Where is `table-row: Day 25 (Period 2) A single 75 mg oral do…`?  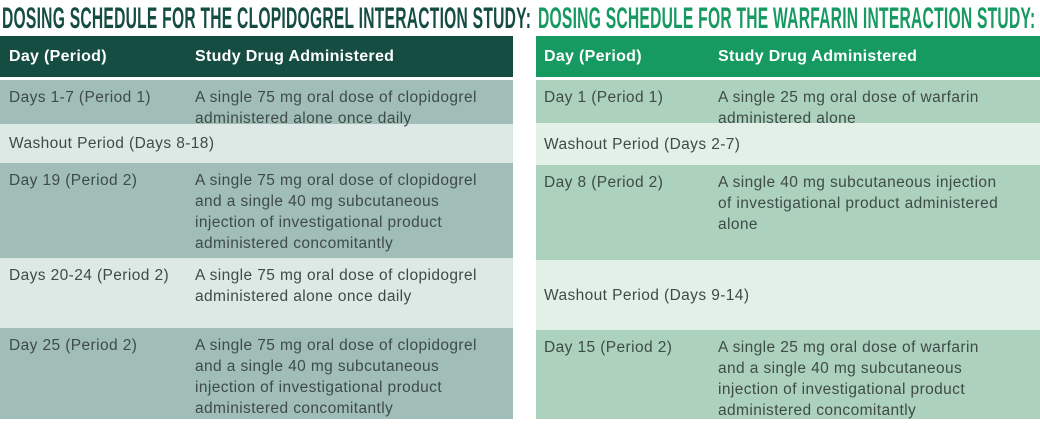 table-row: Day 25 (Period 2) A single 75 mg oral do… is located at coordinates (256, 373).